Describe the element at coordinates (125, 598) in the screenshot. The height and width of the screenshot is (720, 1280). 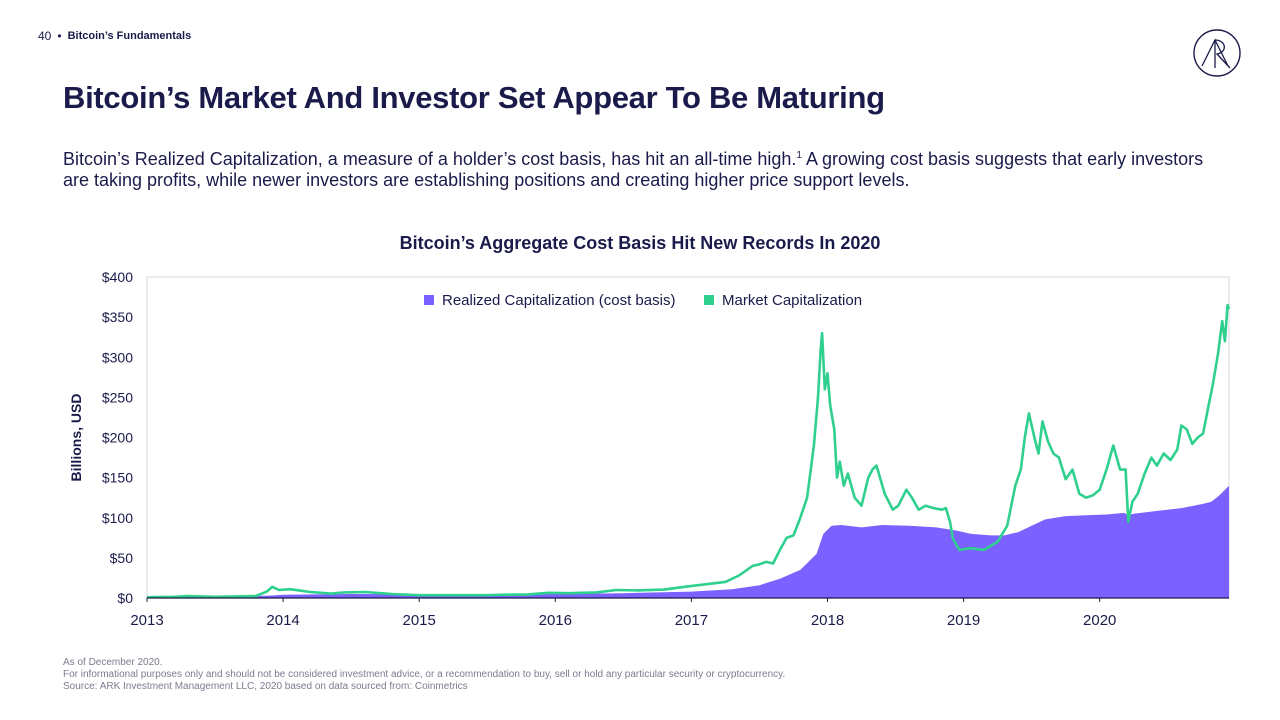
I see `y-tick-label: $0` at that location.